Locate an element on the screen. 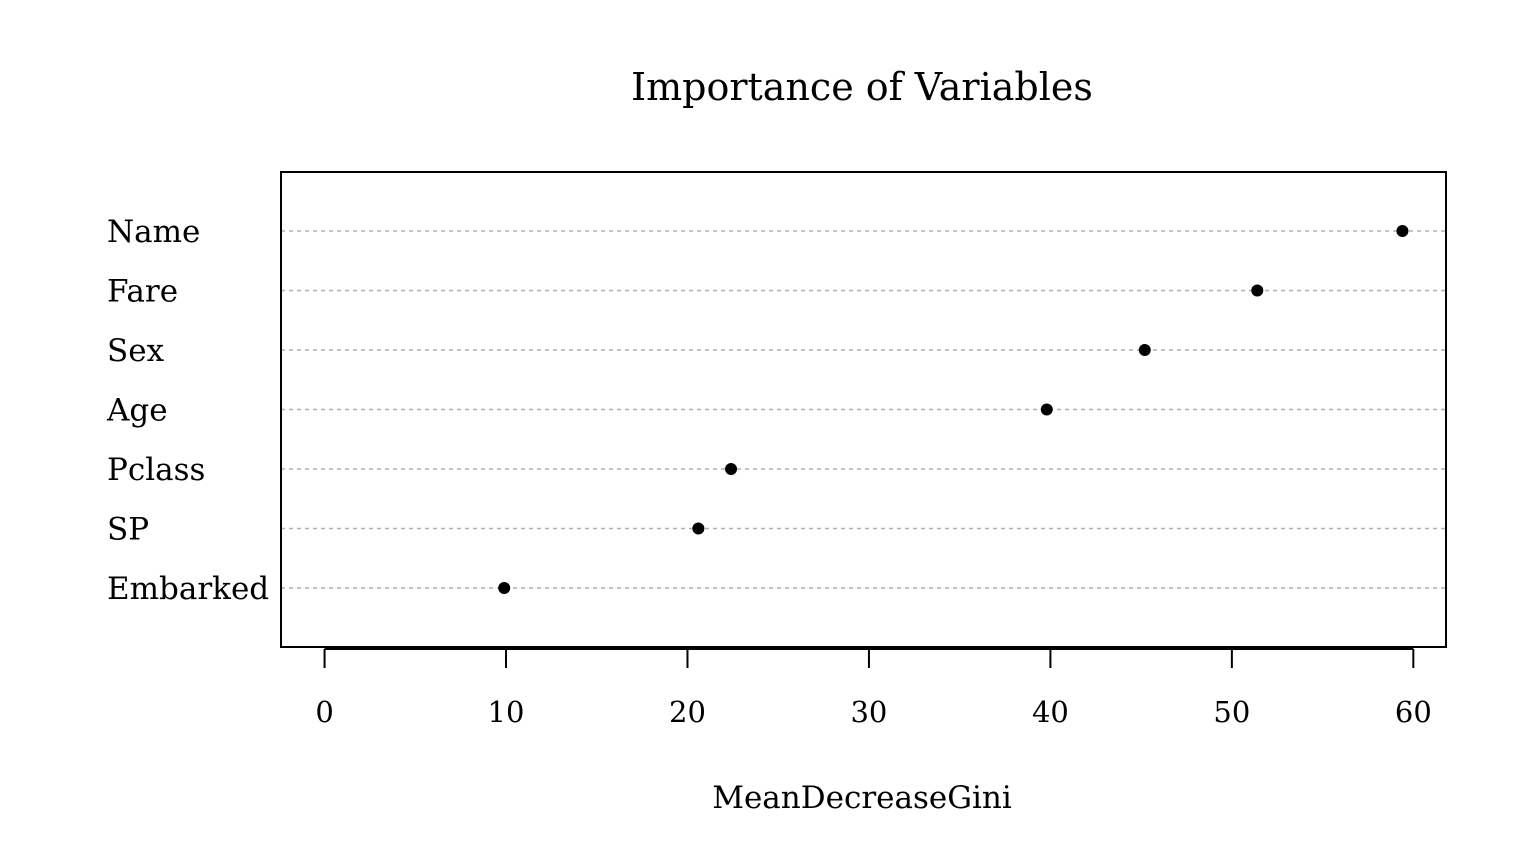 The height and width of the screenshot is (863, 1535). category-labels: Name Fare Sex Age Pclass SP Embarked is located at coordinates (187, 410).